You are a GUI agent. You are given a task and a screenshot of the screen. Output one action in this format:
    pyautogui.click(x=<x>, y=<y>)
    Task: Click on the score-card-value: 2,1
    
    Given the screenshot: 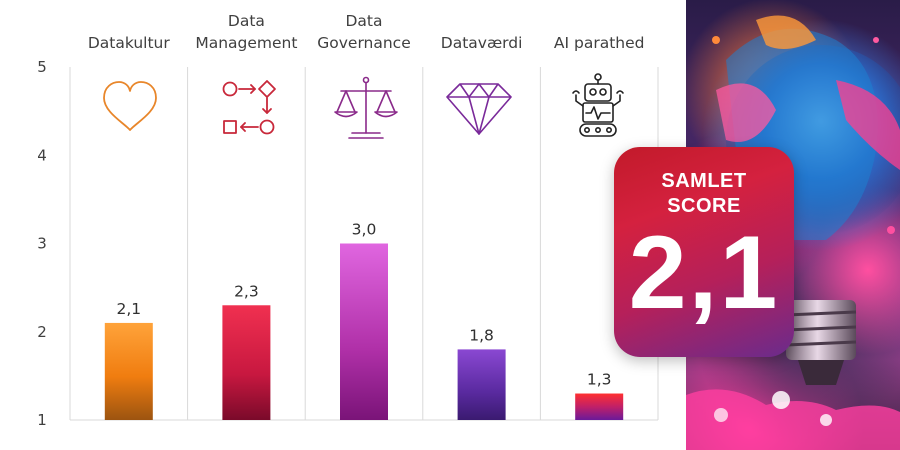 What is the action you would take?
    pyautogui.click(x=704, y=273)
    